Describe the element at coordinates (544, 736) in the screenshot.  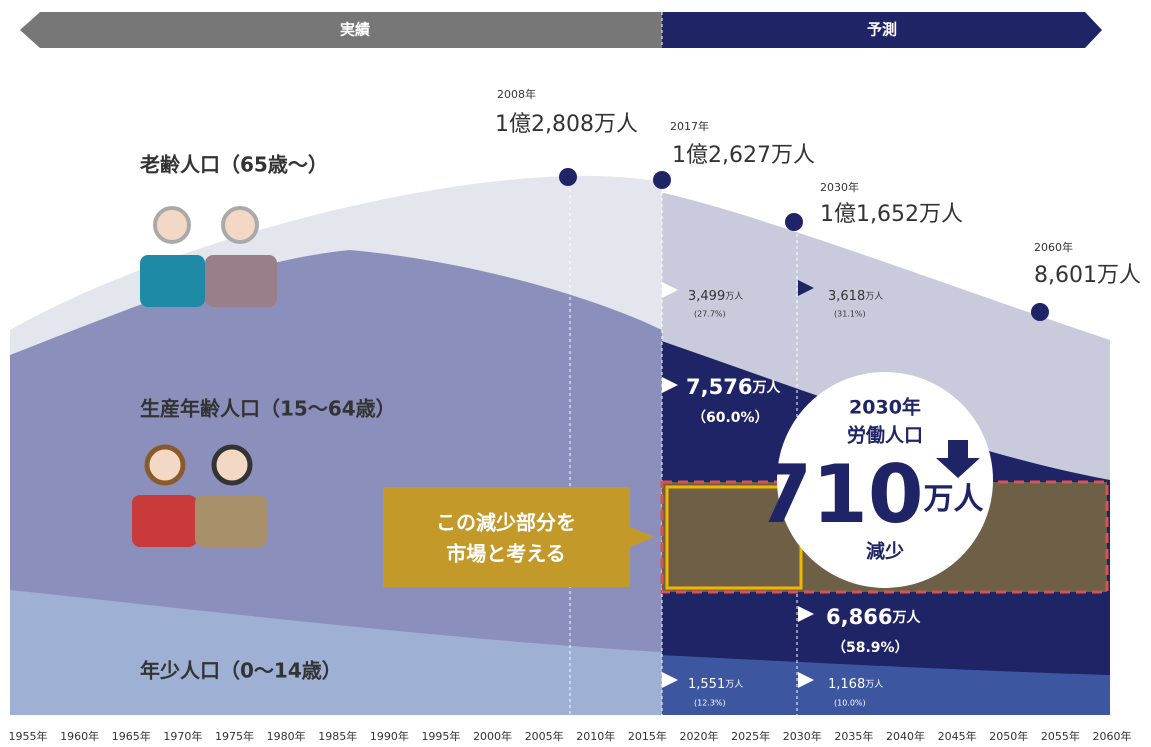
I see `year-label: 2005年` at that location.